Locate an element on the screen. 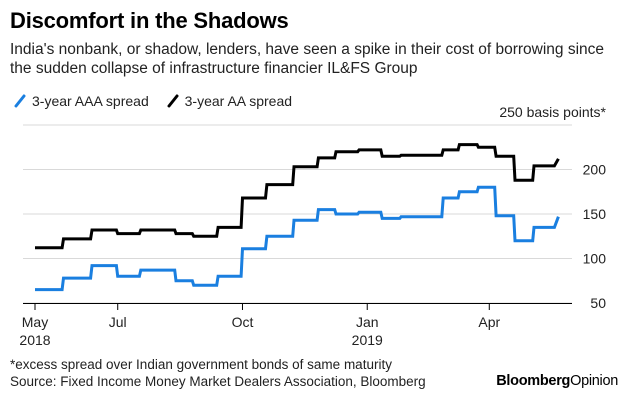 The height and width of the screenshot is (401, 630). y-tick-label-50: 50 is located at coordinates (598, 303).